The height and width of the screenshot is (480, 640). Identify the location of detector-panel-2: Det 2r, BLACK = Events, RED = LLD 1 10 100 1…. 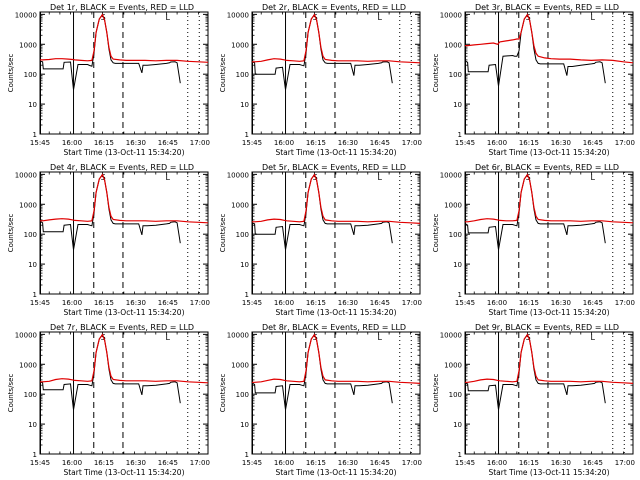
(320, 80).